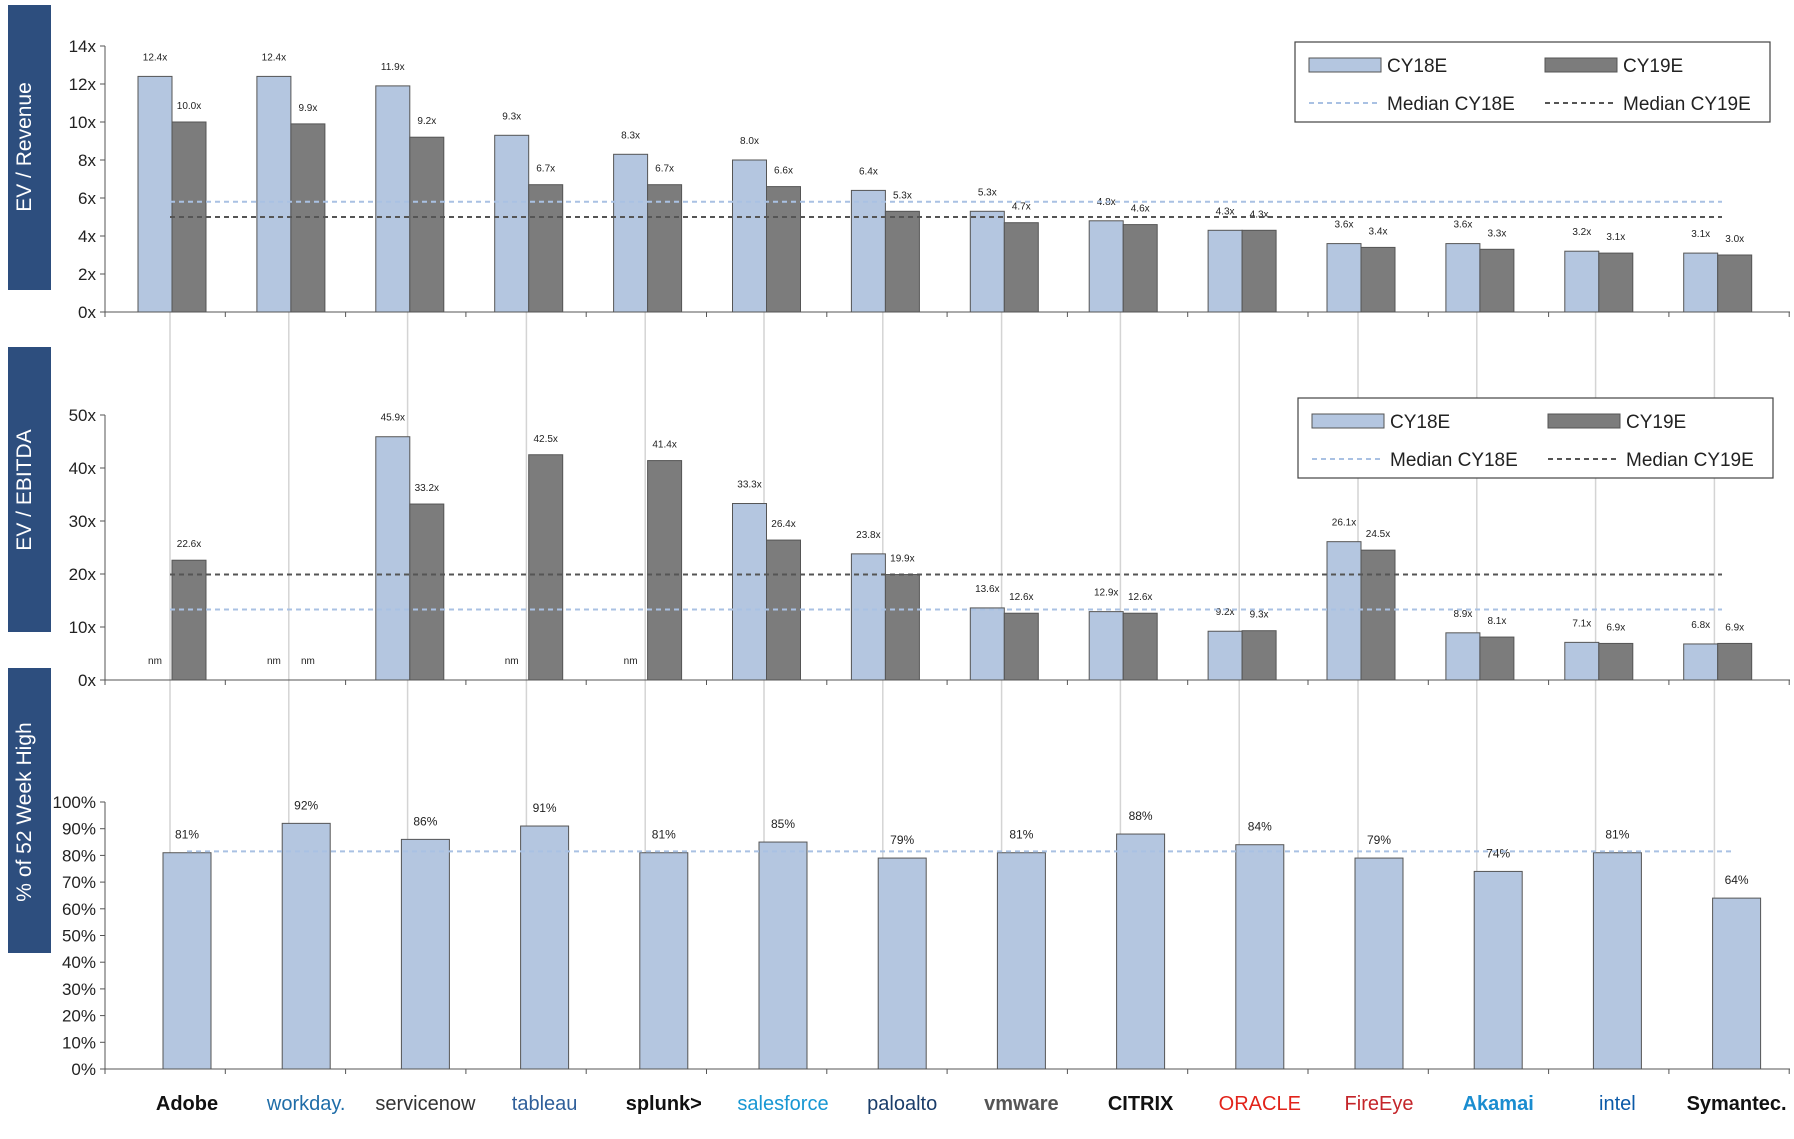  Describe the element at coordinates (1581, 623) in the screenshot. I see `data-label-cy18e: 7.1x` at that location.